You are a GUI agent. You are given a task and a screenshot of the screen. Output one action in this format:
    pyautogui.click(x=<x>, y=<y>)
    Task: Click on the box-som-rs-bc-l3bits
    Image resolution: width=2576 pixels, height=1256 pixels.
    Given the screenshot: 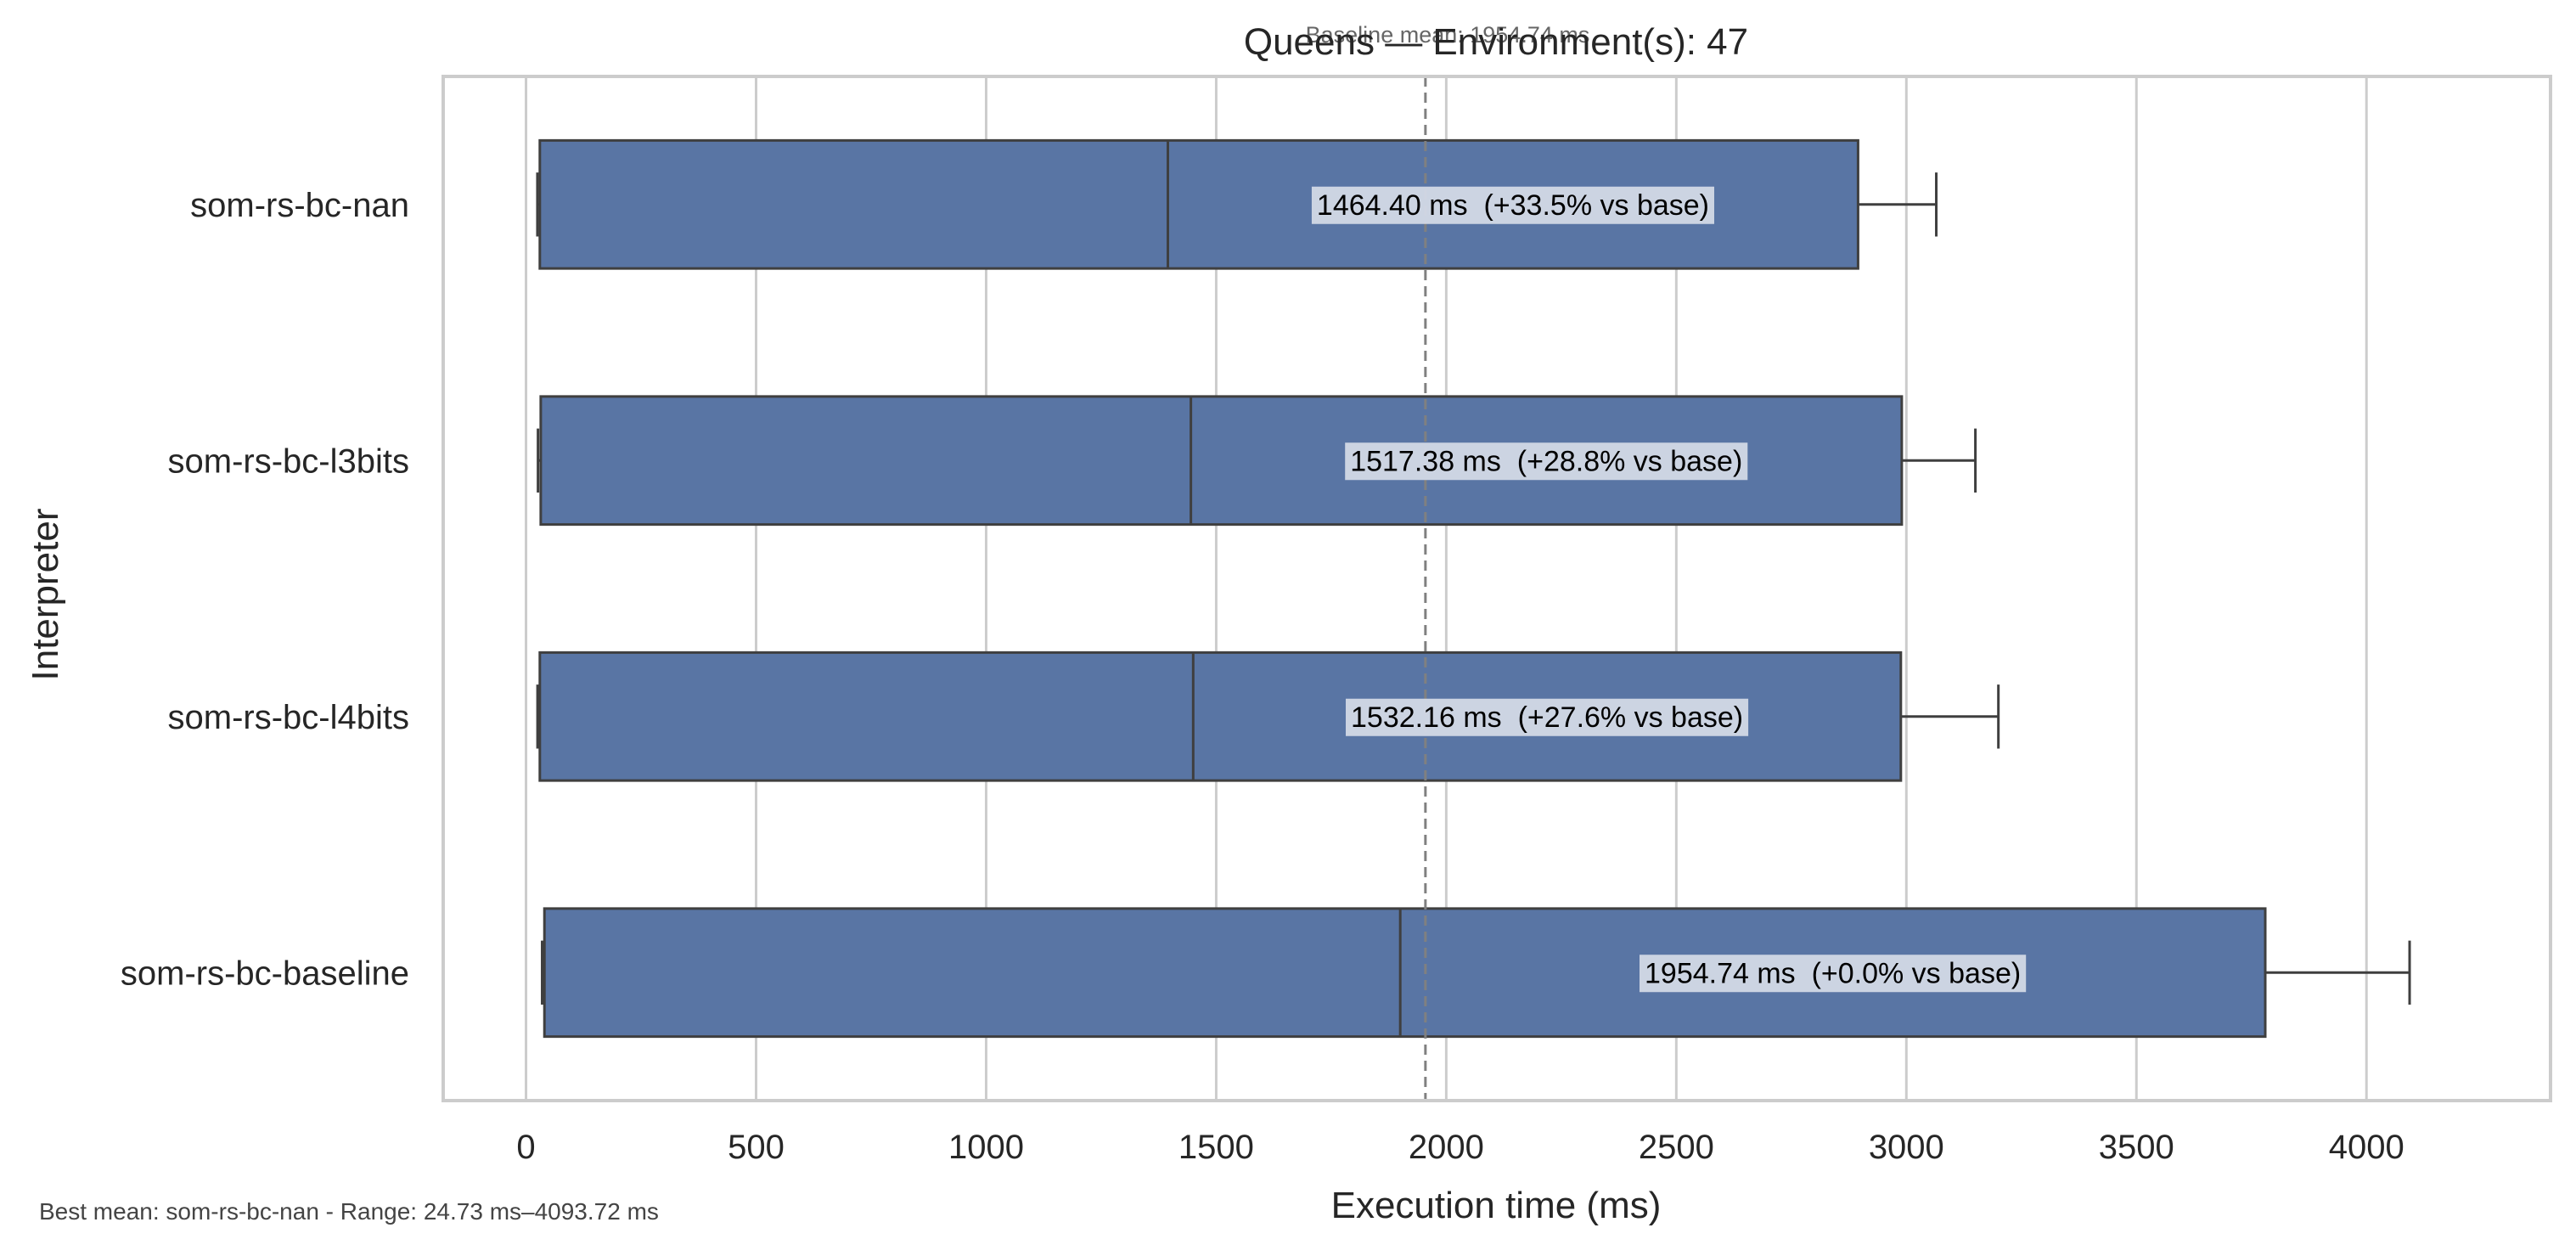 What is the action you would take?
    pyautogui.click(x=1221, y=461)
    